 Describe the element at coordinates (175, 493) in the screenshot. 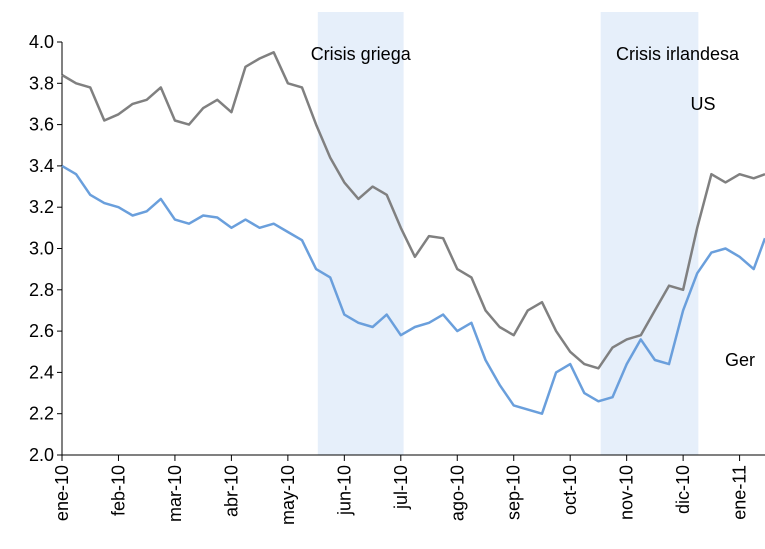

I see `x-tick-label: mar-10` at that location.